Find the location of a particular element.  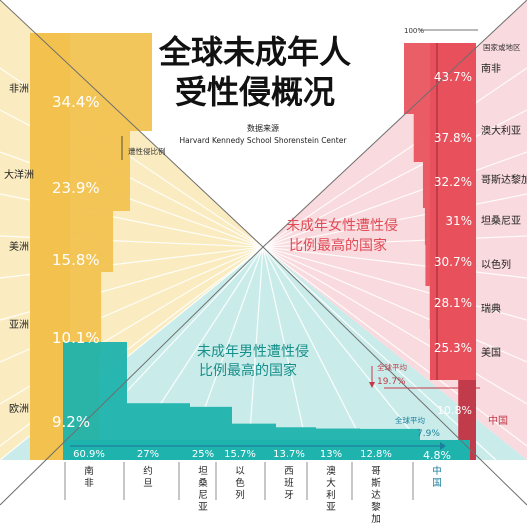

male-country-label-char: 哥 is located at coordinates (376, 471).